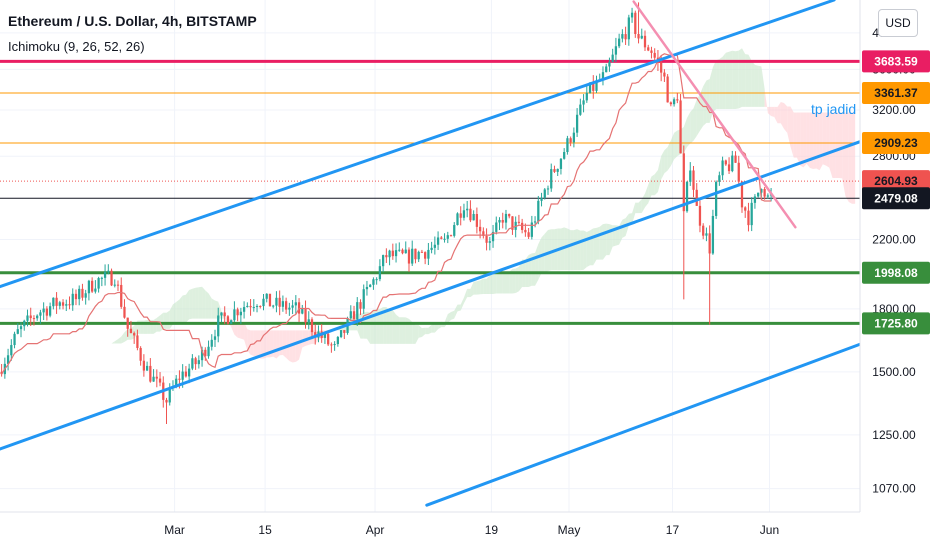 The image size is (932, 550). Describe the element at coordinates (898, 23) in the screenshot. I see `currency-button: USD` at that location.